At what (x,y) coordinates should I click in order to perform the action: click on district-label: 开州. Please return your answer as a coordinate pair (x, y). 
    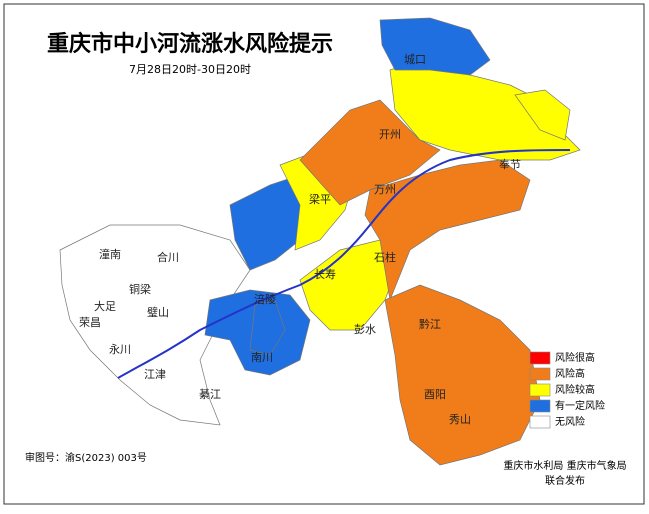
    Looking at the image, I should click on (390, 134).